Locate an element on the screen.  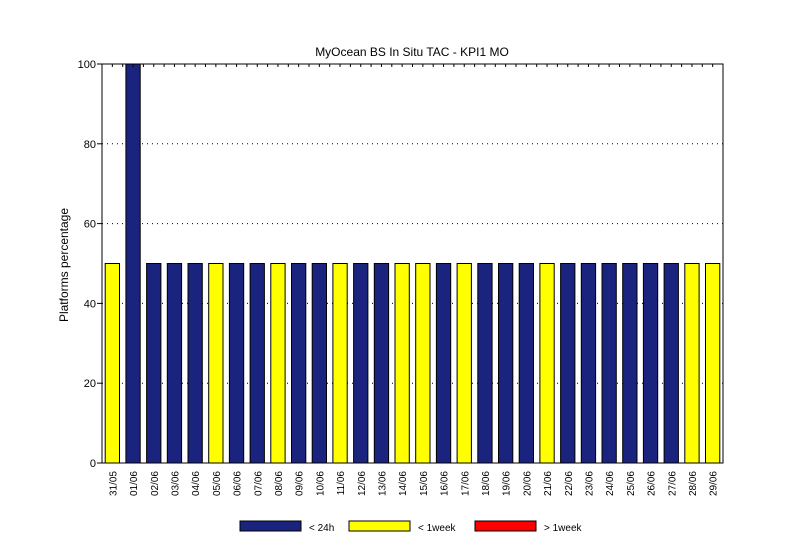
x-tick-label: 26/06 is located at coordinates (652, 483).